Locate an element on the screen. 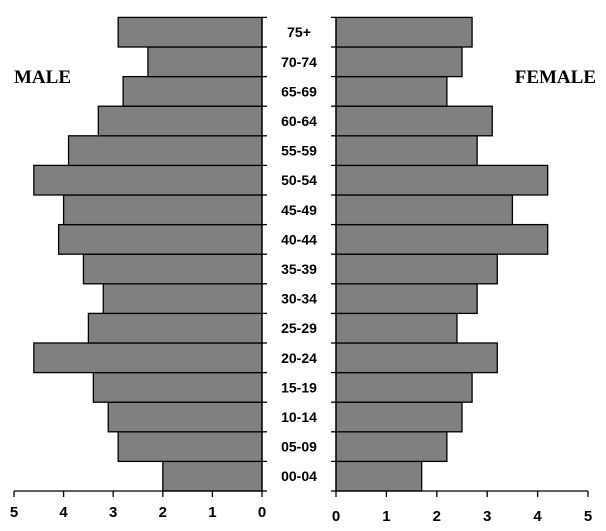 The image size is (606, 531). age-label-15-19: 15-19 is located at coordinates (299, 387).